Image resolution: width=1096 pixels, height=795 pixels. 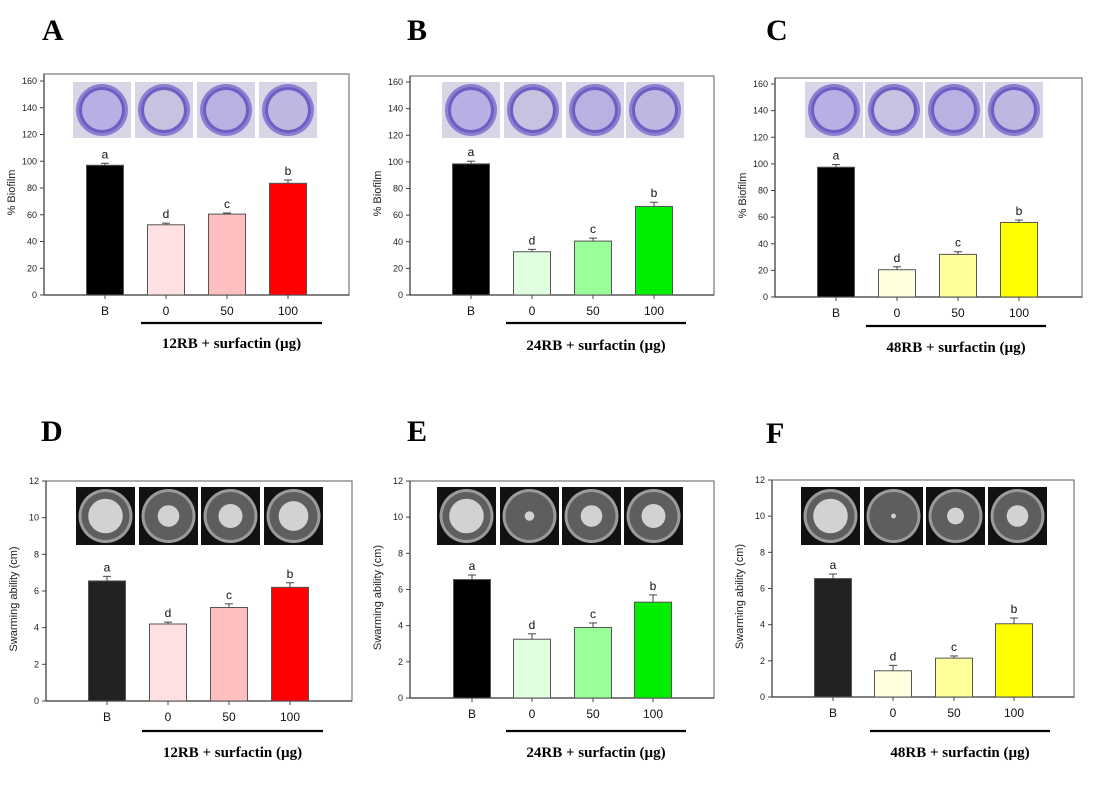 I want to click on panel-letter: A, so click(x=53, y=30).